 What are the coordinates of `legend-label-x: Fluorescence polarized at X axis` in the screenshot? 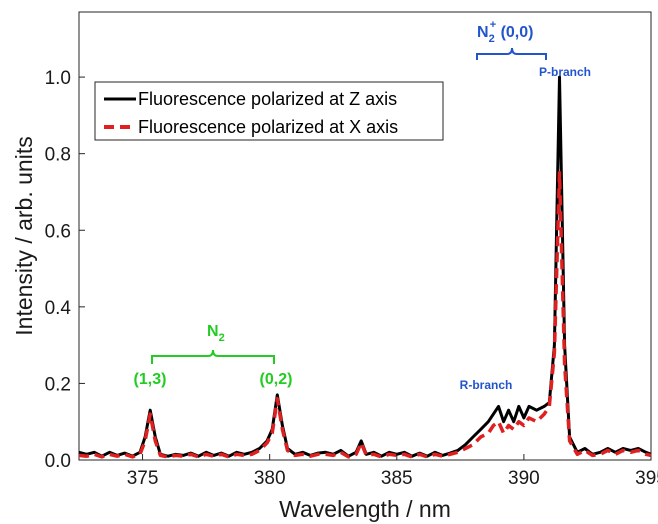 It's located at (268, 127).